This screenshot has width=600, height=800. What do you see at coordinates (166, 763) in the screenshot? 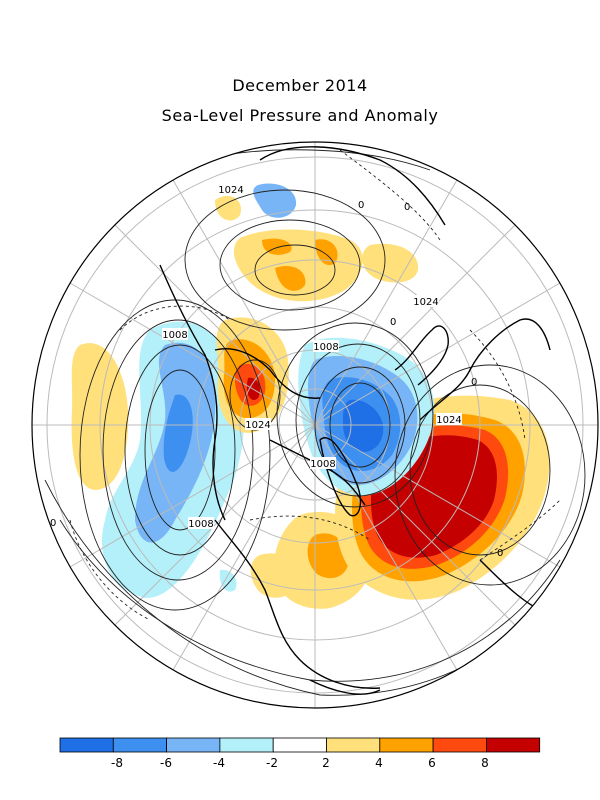
I see `legend-tick: -6` at bounding box center [166, 763].